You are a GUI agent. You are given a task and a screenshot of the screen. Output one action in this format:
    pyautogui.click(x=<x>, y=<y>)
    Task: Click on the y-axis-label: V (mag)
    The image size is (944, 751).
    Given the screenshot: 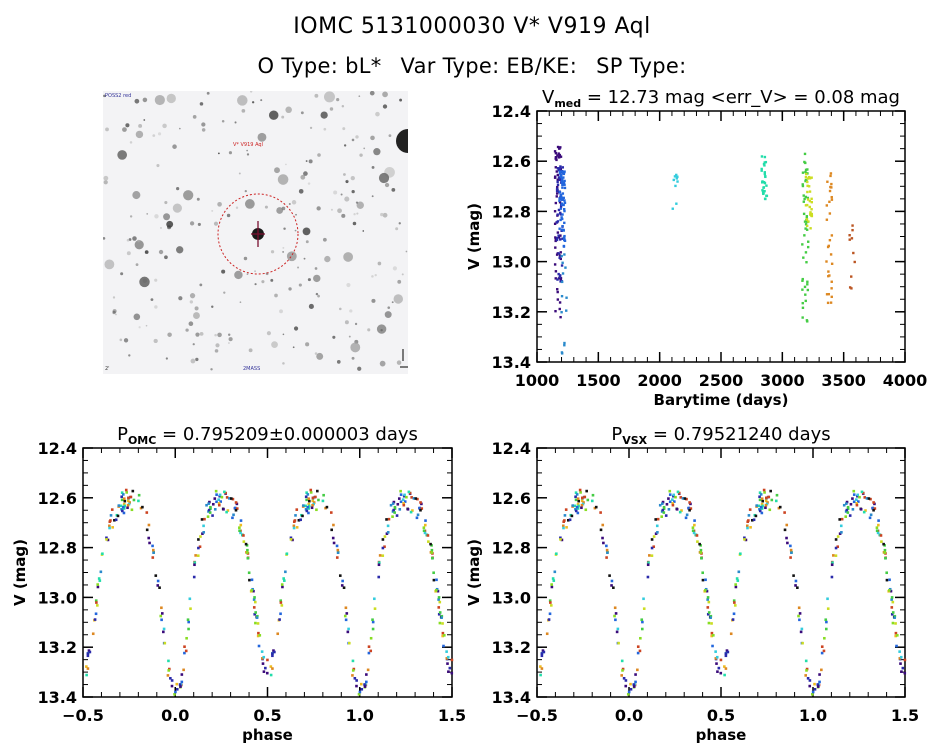 What is the action you would take?
    pyautogui.click(x=474, y=572)
    